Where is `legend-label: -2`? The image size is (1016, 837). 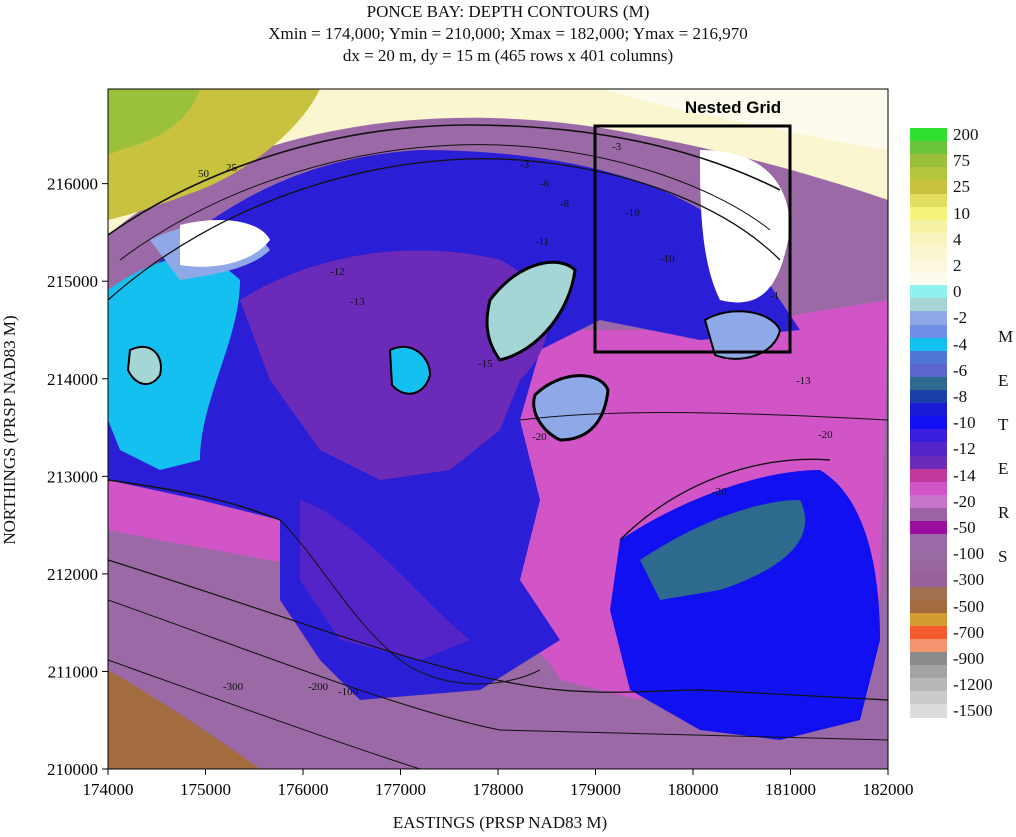 legend-label: -2 is located at coordinates (960, 318).